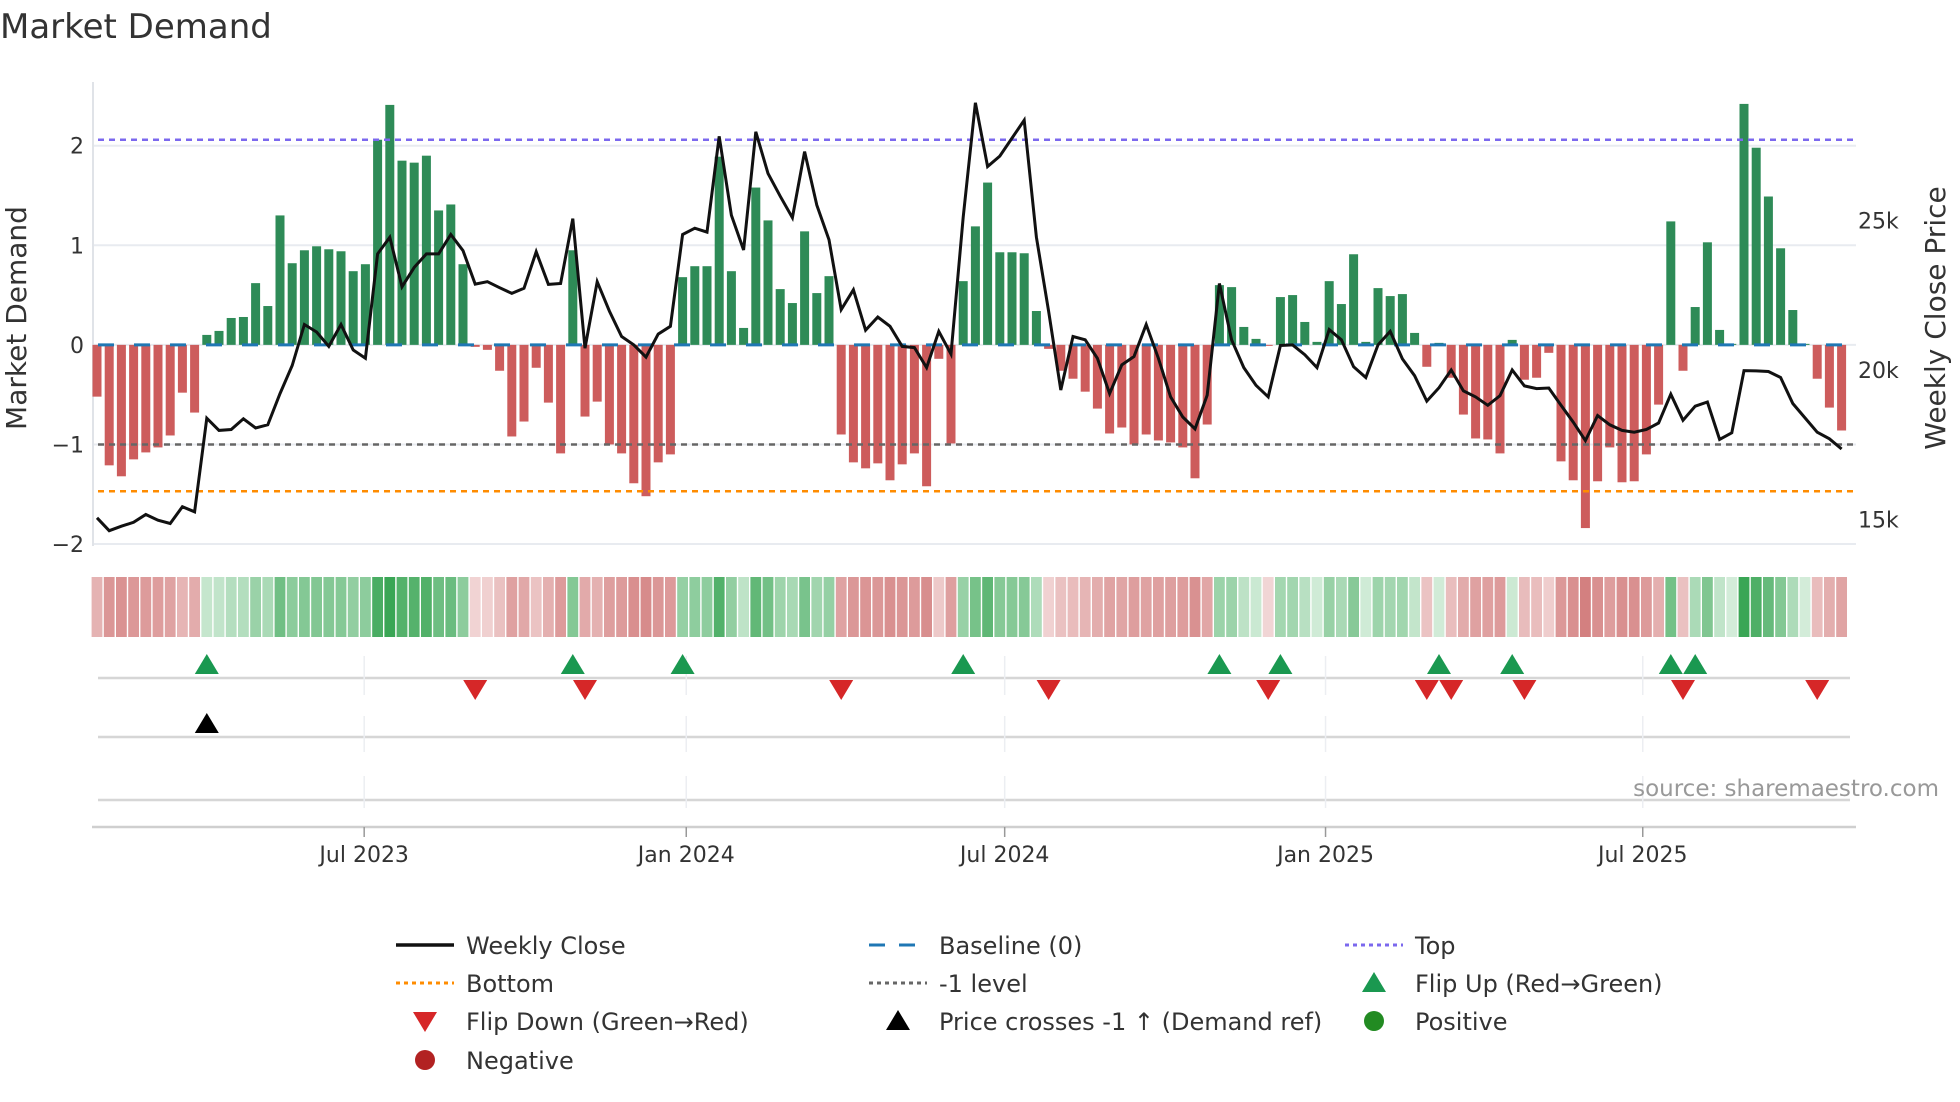  What do you see at coordinates (1130, 1022) in the screenshot?
I see `legend-label: Price crosses -1 ↑ (Demand ref)` at bounding box center [1130, 1022].